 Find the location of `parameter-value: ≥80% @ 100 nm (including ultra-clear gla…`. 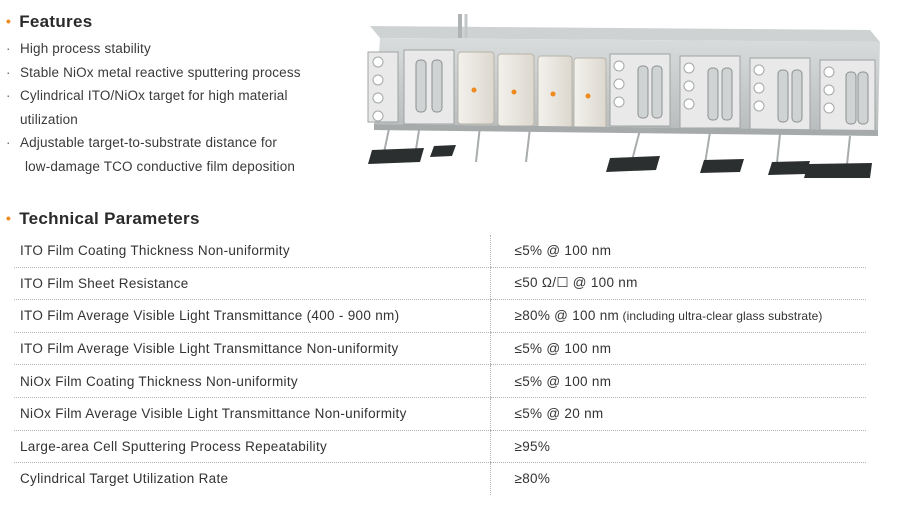

parameter-value: ≥80% @ 100 nm (including ultra-clear gla… is located at coordinates (677, 316).